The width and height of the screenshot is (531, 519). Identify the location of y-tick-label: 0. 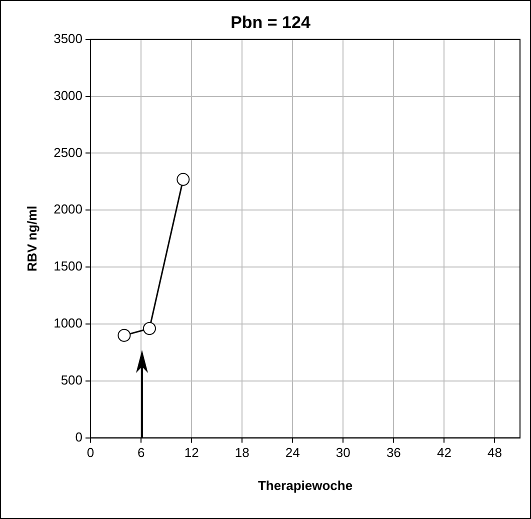
(79, 436).